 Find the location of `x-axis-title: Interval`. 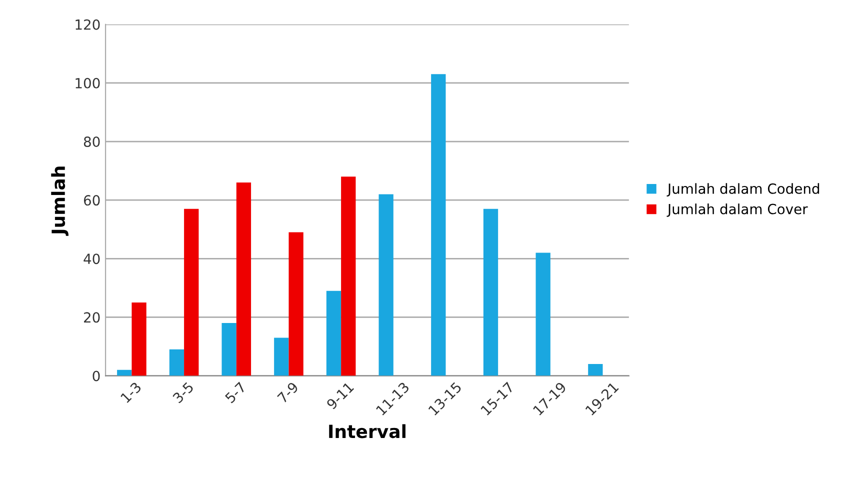

x-axis-title: Interval is located at coordinates (367, 431).